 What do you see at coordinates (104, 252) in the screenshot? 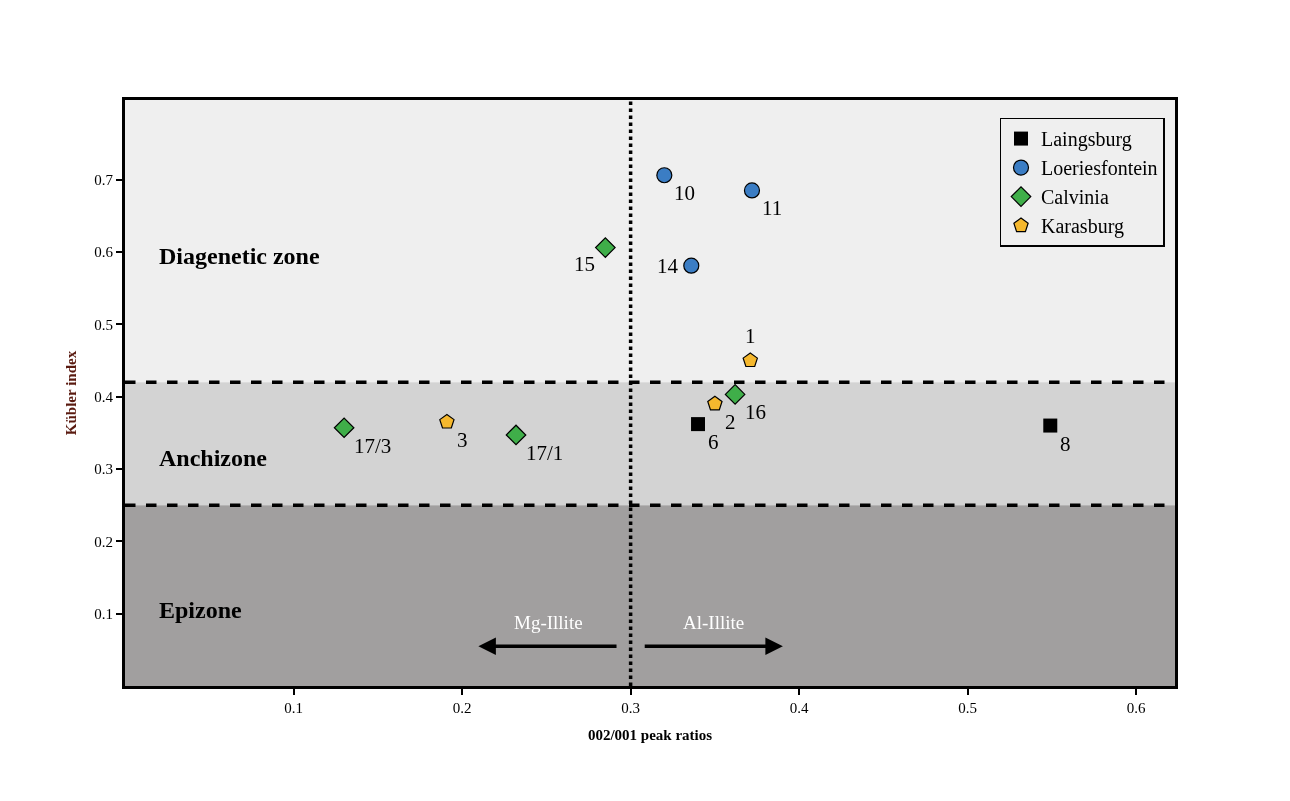
I see `y-tick-label: 0.6` at bounding box center [104, 252].